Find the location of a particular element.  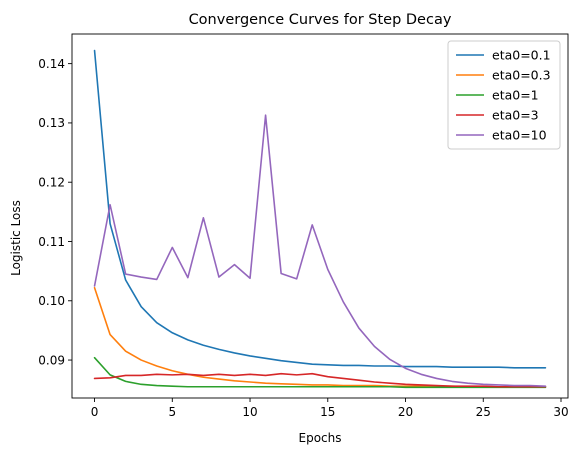

legend-label-1: eta0=0.3 is located at coordinates (521, 75).